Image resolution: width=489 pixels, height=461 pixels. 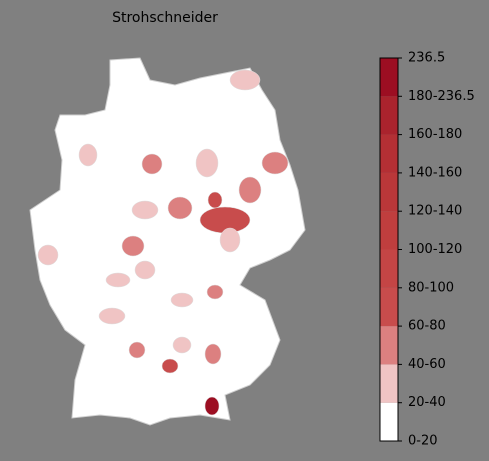 I want to click on colorbar-tick-label: 0-20, so click(x=423, y=441).